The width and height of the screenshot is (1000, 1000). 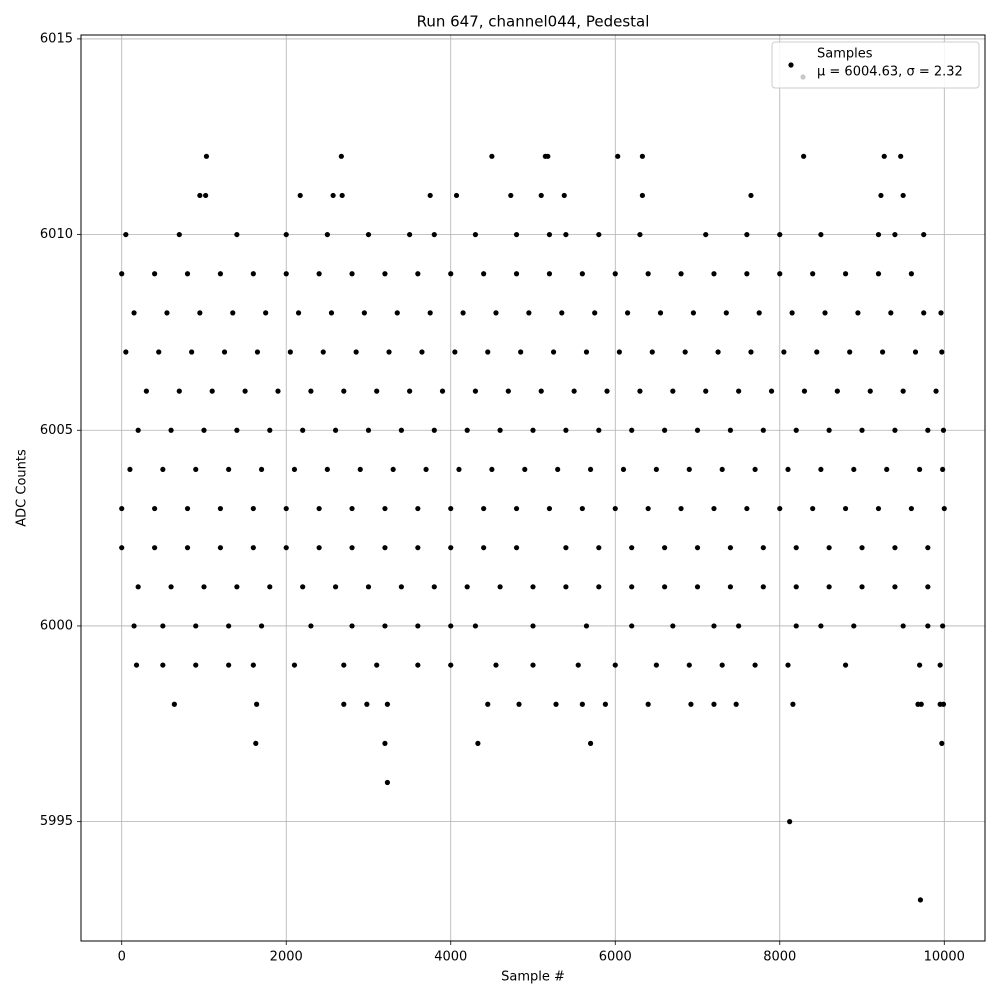 What do you see at coordinates (803, 77) in the screenshot?
I see `legend-marker` at bounding box center [803, 77].